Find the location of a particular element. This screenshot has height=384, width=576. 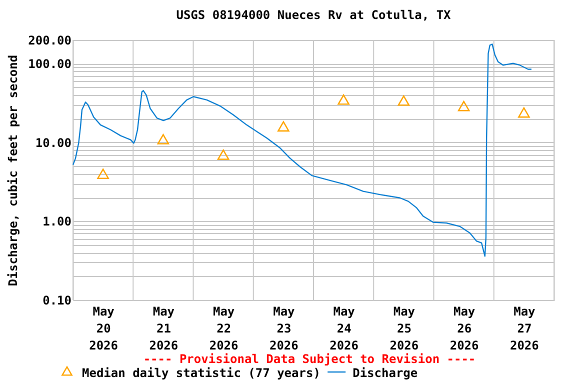

x-tick-label: May 22 2026 is located at coordinates (223, 328).